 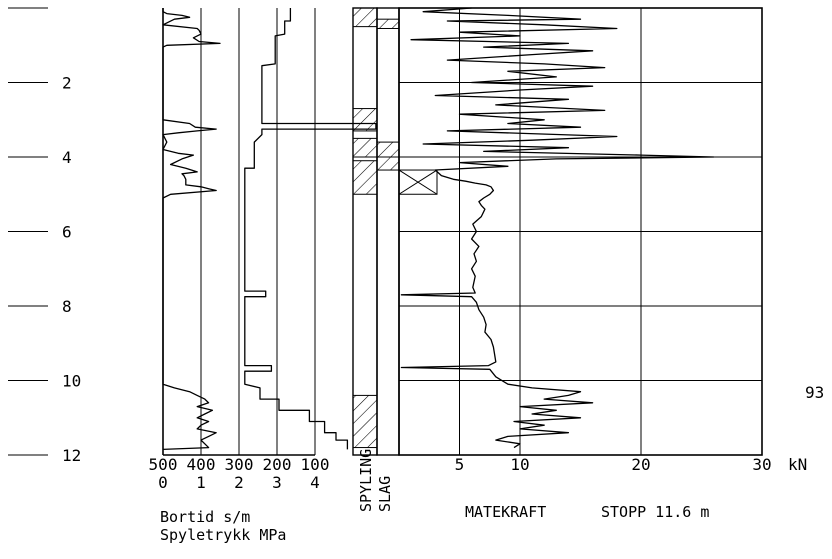 What do you see at coordinates (205, 517) in the screenshot?
I see `bortid-axis-label: Bortid s/m` at bounding box center [205, 517].